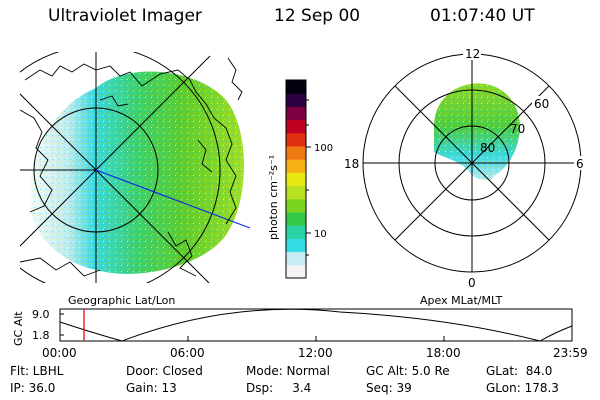  Describe the element at coordinates (472, 163) in the screenshot. I see `mlt-line-diagonal` at that location.